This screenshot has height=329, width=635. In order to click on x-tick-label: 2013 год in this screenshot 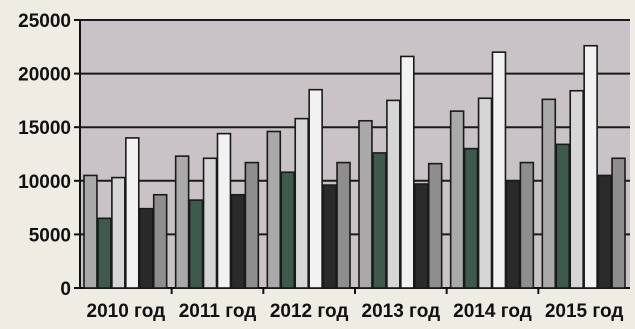, I will do `click(401, 311)`.